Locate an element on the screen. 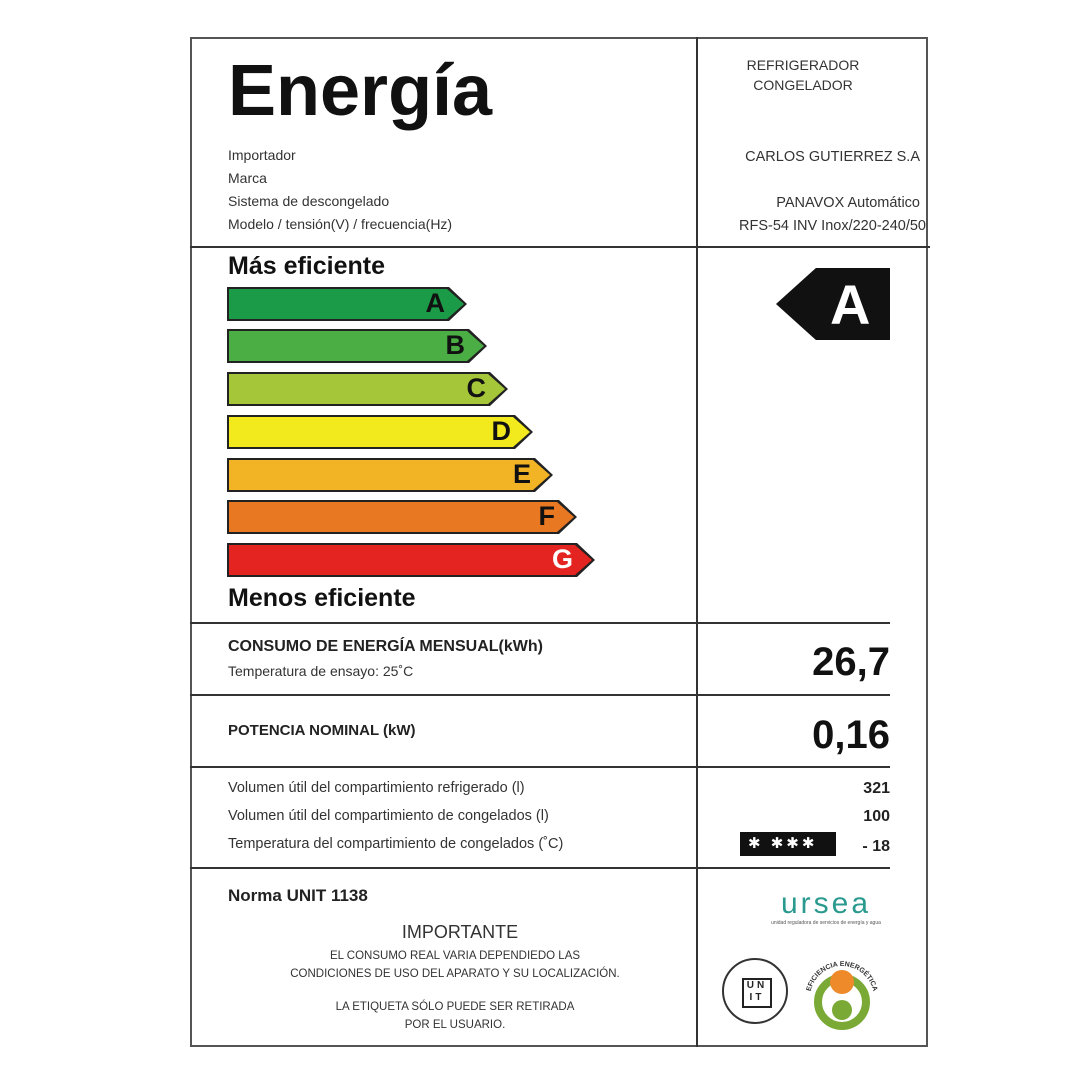  efficiency-bar-a: A is located at coordinates (347, 304).